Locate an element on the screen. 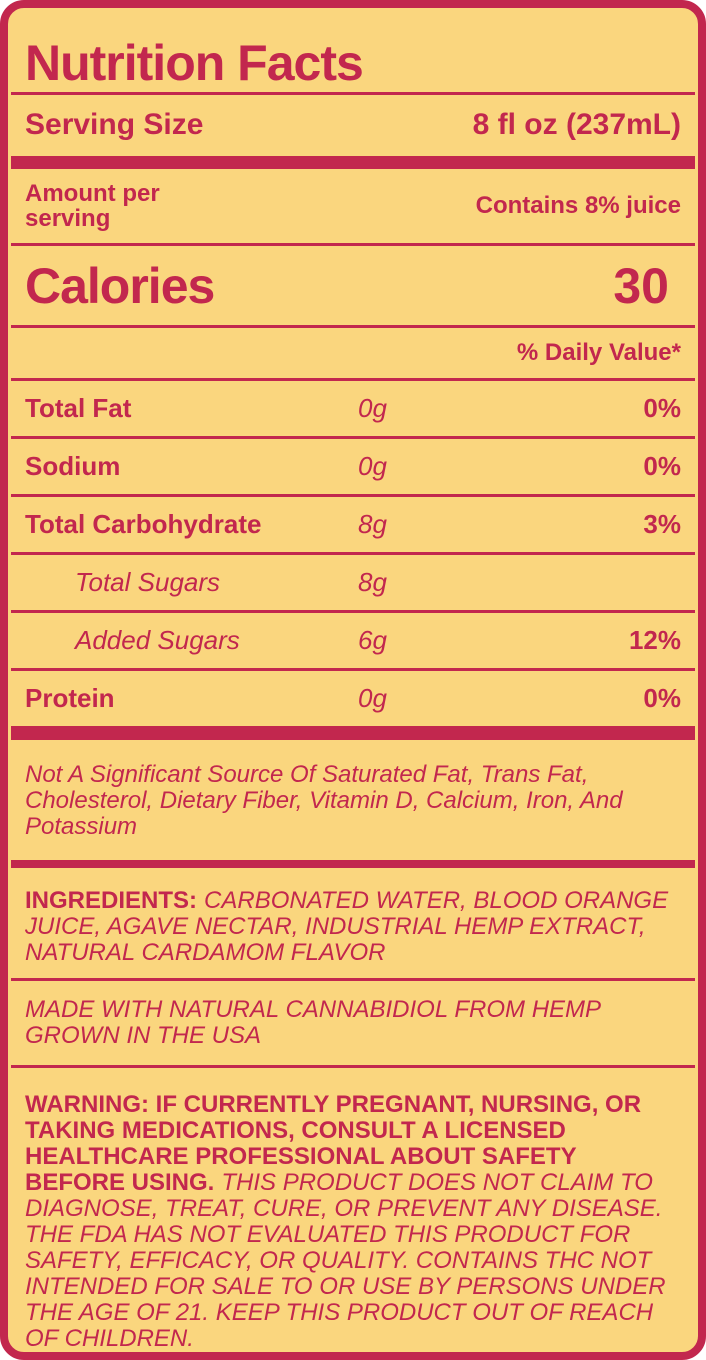  nutrient-name: Total Carbohydrate is located at coordinates (143, 524).